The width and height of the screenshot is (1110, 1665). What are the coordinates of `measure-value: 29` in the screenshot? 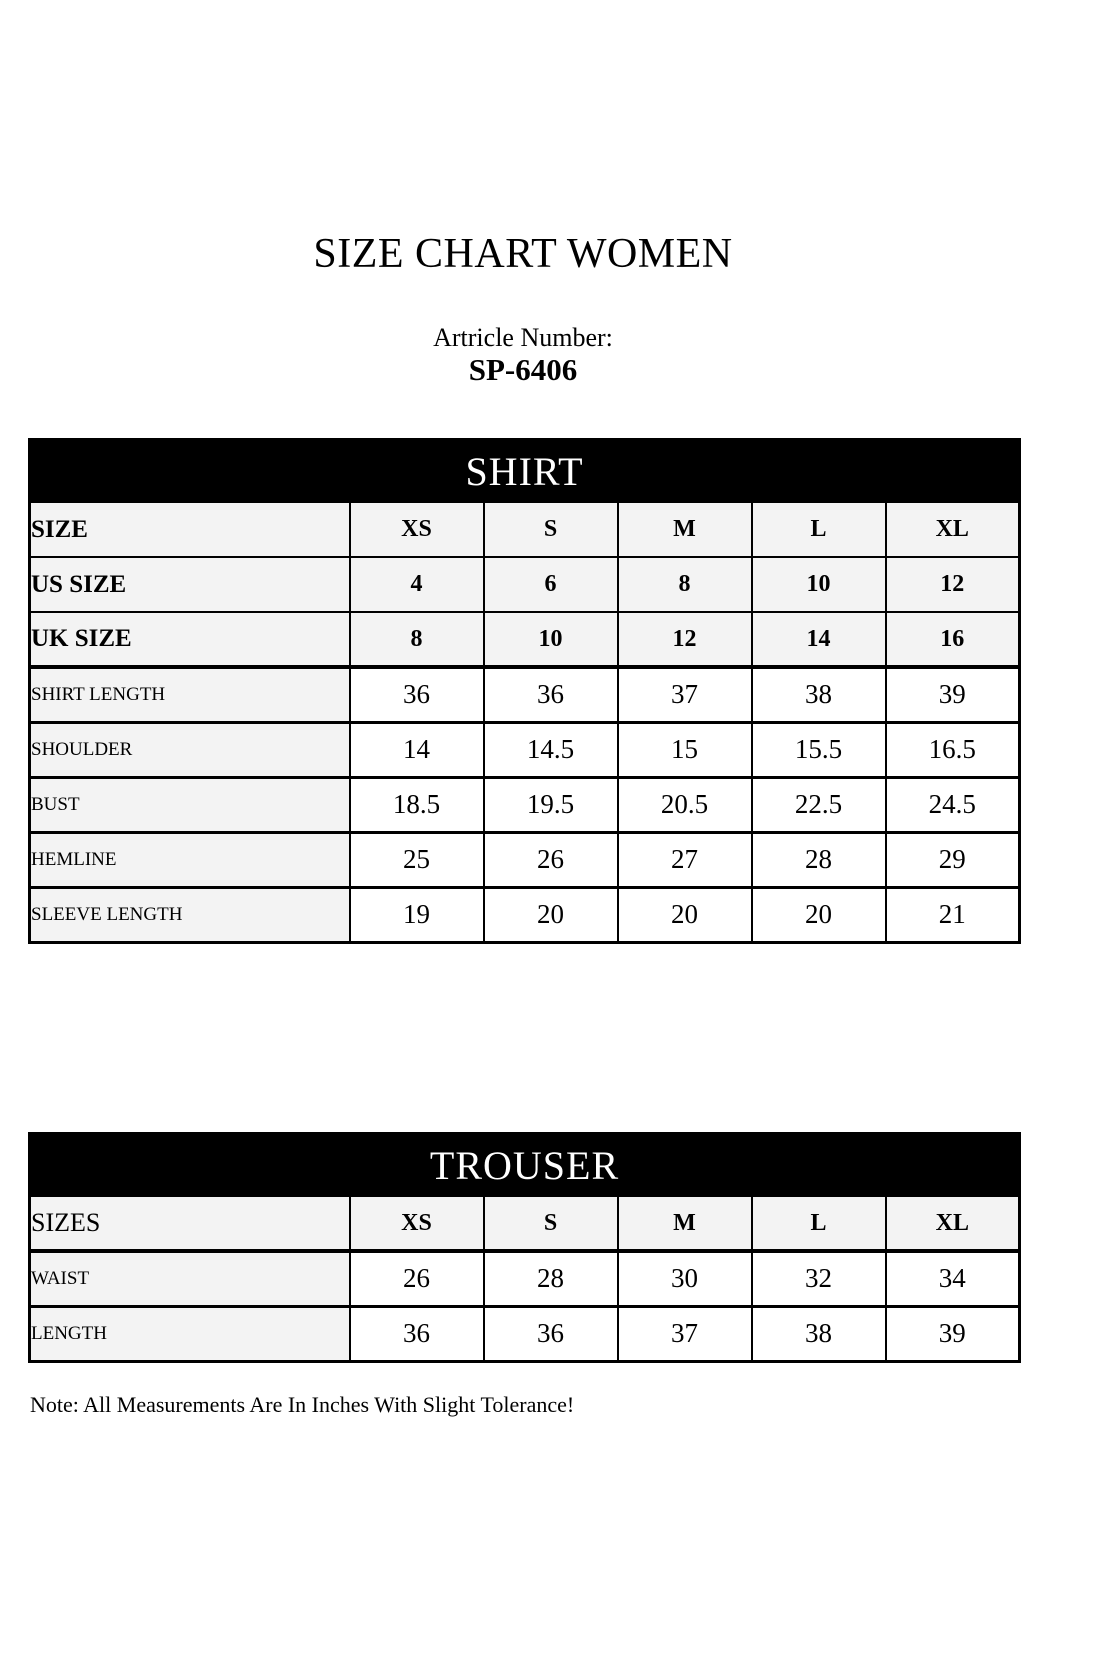 It's located at (952, 859).